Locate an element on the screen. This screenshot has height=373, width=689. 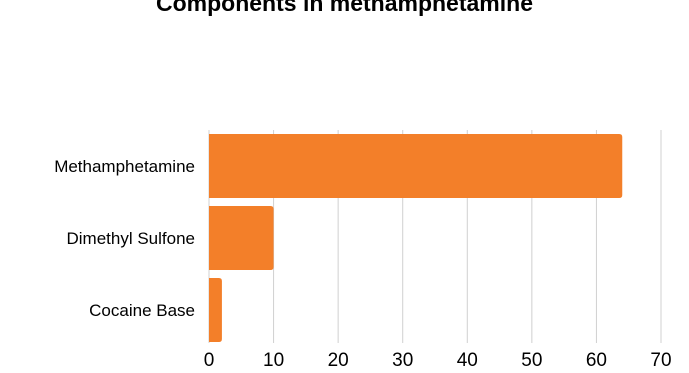
category-label-cocaine-base: Cocaine Base is located at coordinates (142, 310).